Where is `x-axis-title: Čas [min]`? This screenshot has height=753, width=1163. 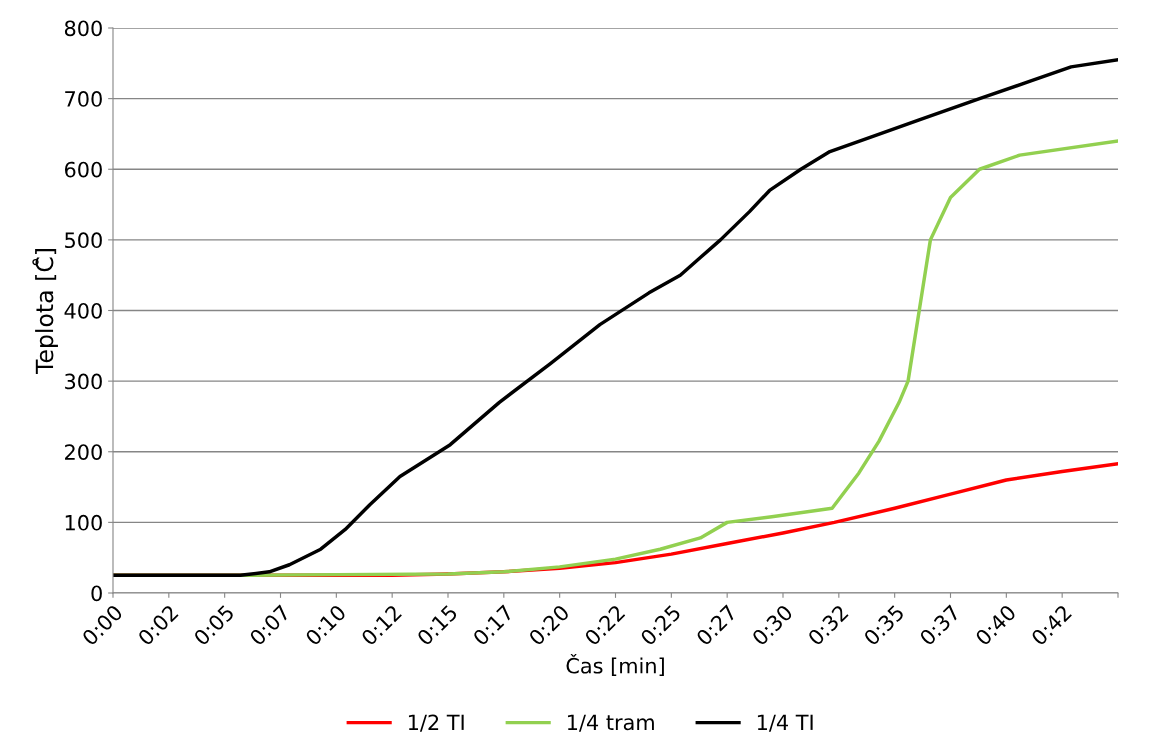
x-axis-title: Čas [min] is located at coordinates (615, 665).